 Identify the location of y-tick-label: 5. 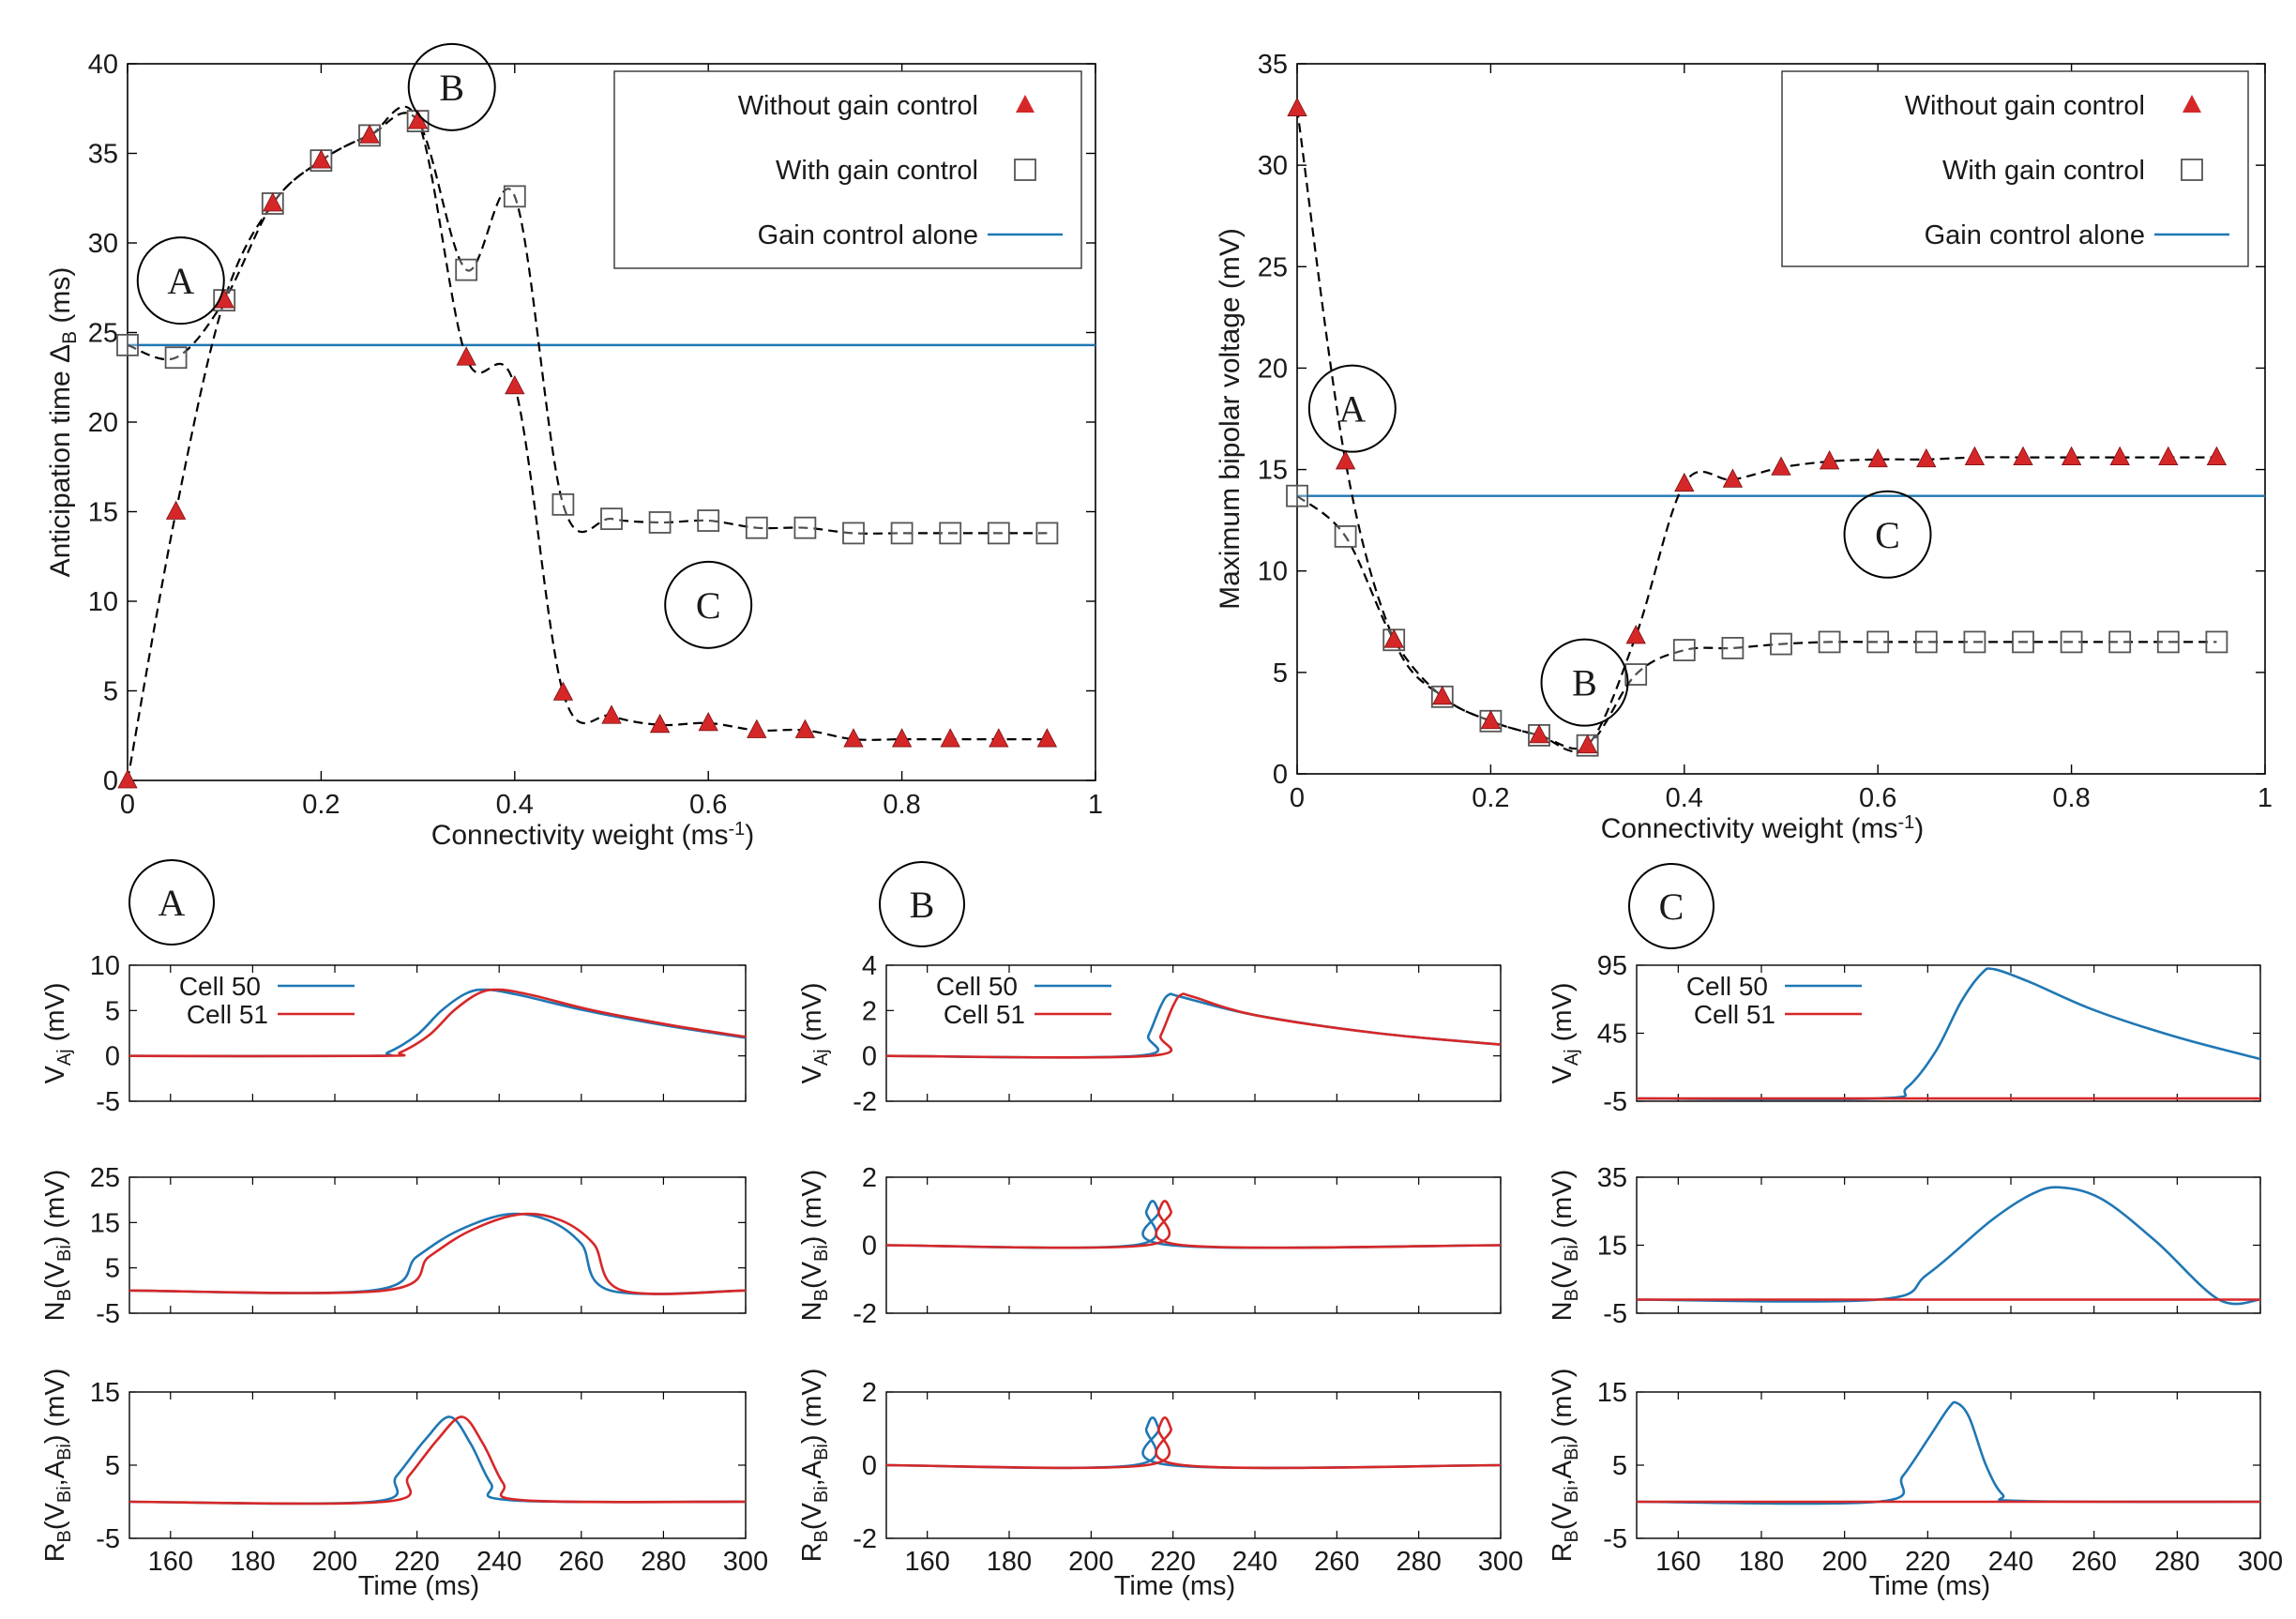
(112, 1466).